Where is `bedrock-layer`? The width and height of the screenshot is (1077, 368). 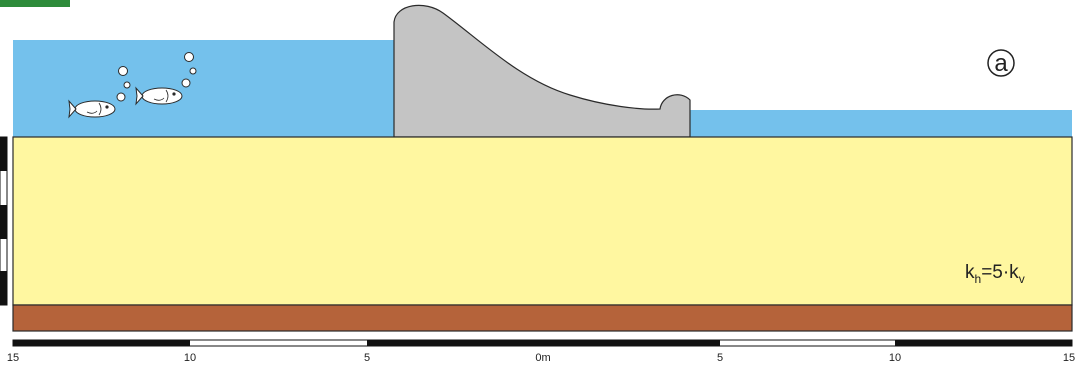
bedrock-layer is located at coordinates (542, 318).